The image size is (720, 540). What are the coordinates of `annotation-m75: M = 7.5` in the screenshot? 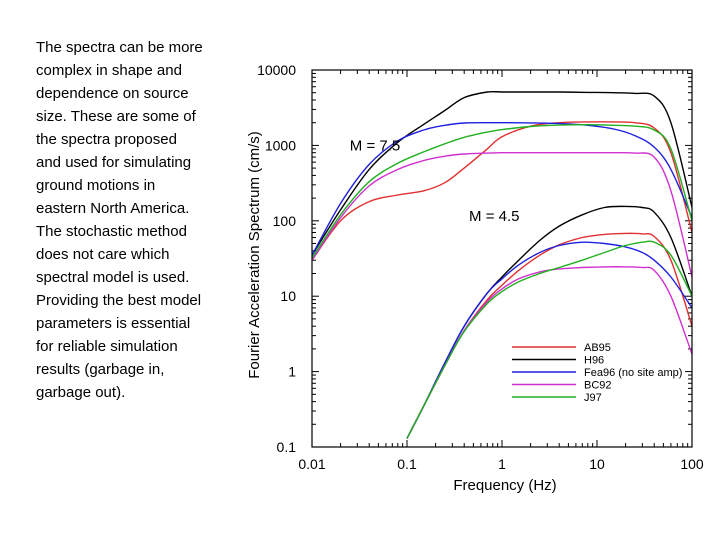 It's located at (375, 145).